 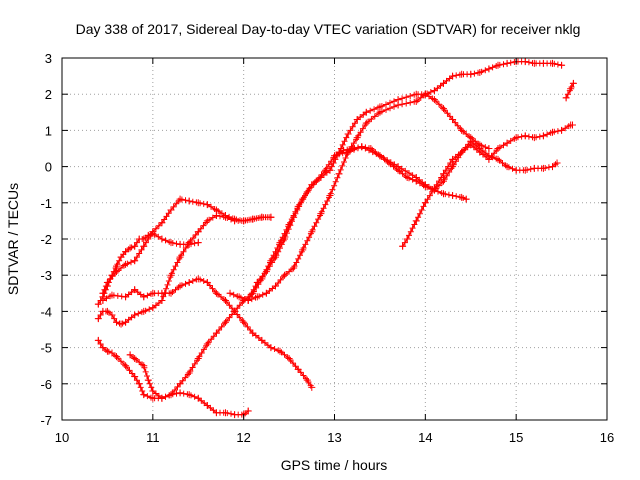 What do you see at coordinates (48, 58) in the screenshot?
I see `y-tick-label: 3` at bounding box center [48, 58].